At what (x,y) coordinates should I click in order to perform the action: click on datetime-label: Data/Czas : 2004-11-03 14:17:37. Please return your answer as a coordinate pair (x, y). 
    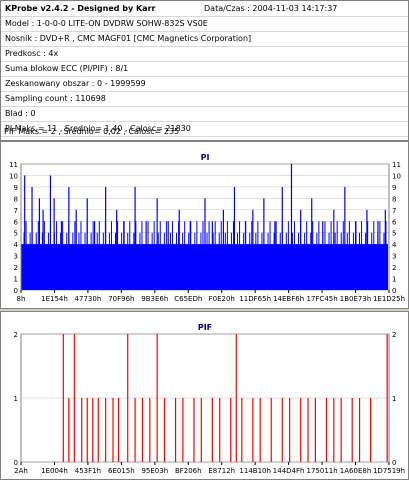
    Looking at the image, I should click on (271, 8).